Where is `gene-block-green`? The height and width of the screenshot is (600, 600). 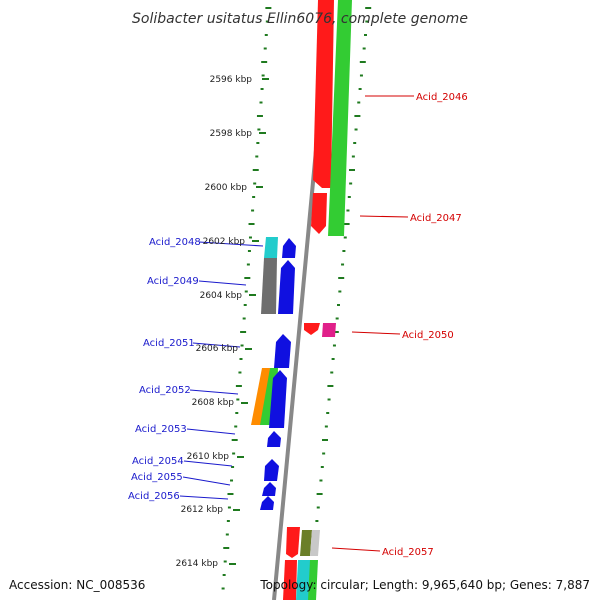 gene-block-green is located at coordinates (340, 118).